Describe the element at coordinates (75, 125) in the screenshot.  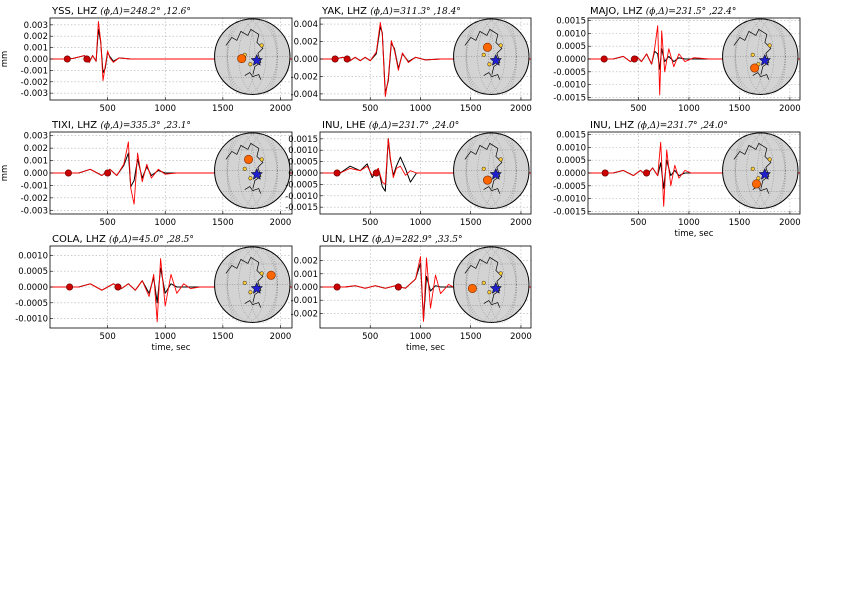
I see `chart-title-station: TIXI, LHZ` at that location.